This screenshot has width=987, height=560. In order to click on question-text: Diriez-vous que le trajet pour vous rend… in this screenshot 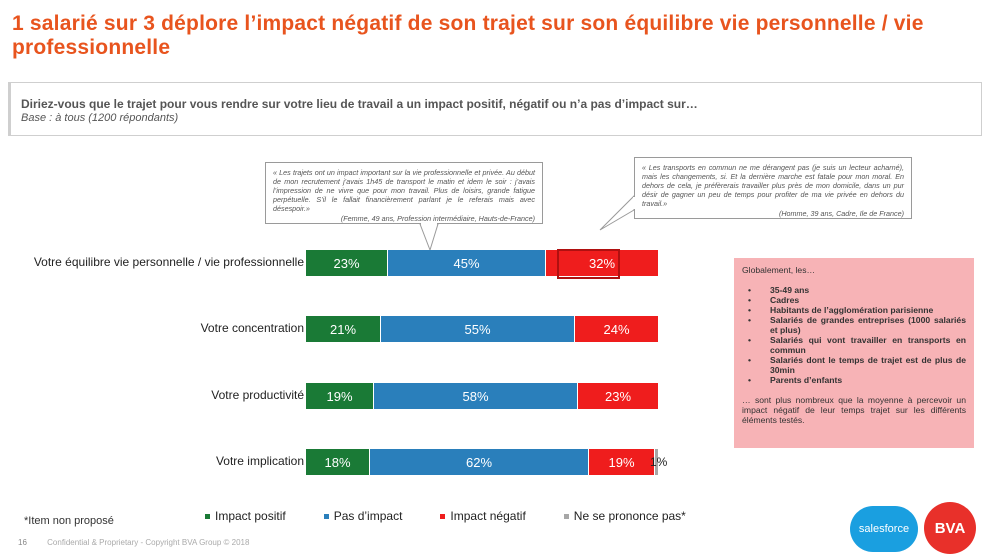, I will do `click(359, 104)`.